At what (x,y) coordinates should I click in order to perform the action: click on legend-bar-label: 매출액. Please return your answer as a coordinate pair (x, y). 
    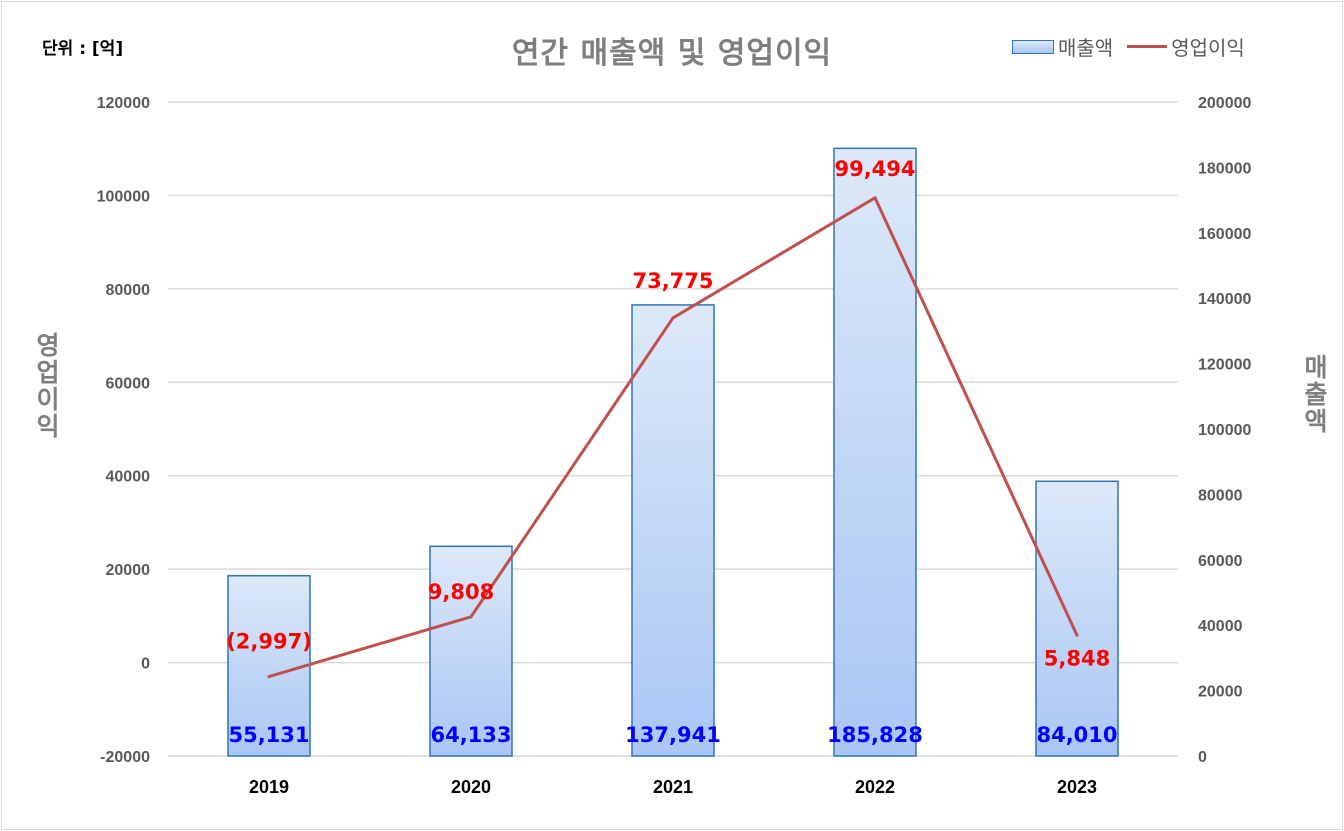
    Looking at the image, I should click on (1086, 48).